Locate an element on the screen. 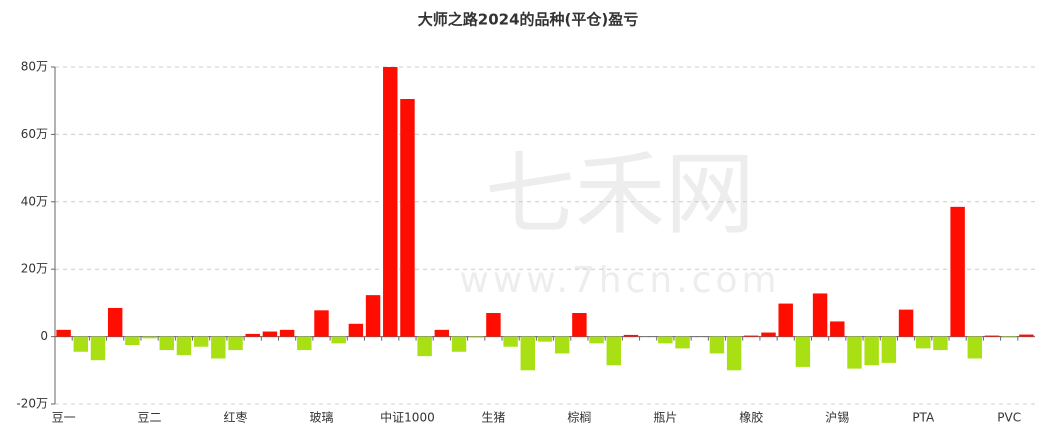  x-tick-label: 玻璃 is located at coordinates (321, 418).